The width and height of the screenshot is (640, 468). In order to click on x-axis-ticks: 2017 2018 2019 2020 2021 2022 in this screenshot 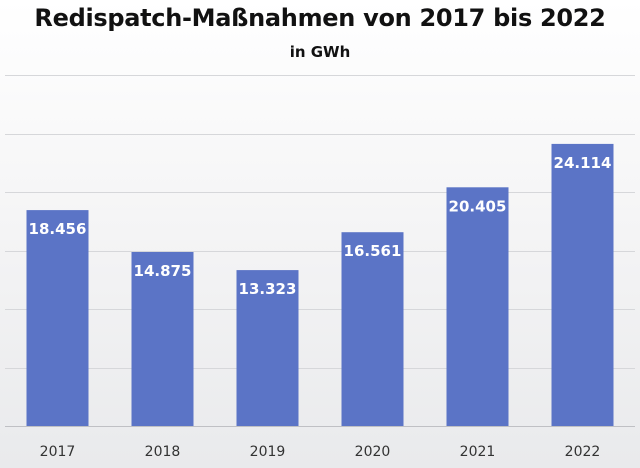, I will do `click(320, 452)`.